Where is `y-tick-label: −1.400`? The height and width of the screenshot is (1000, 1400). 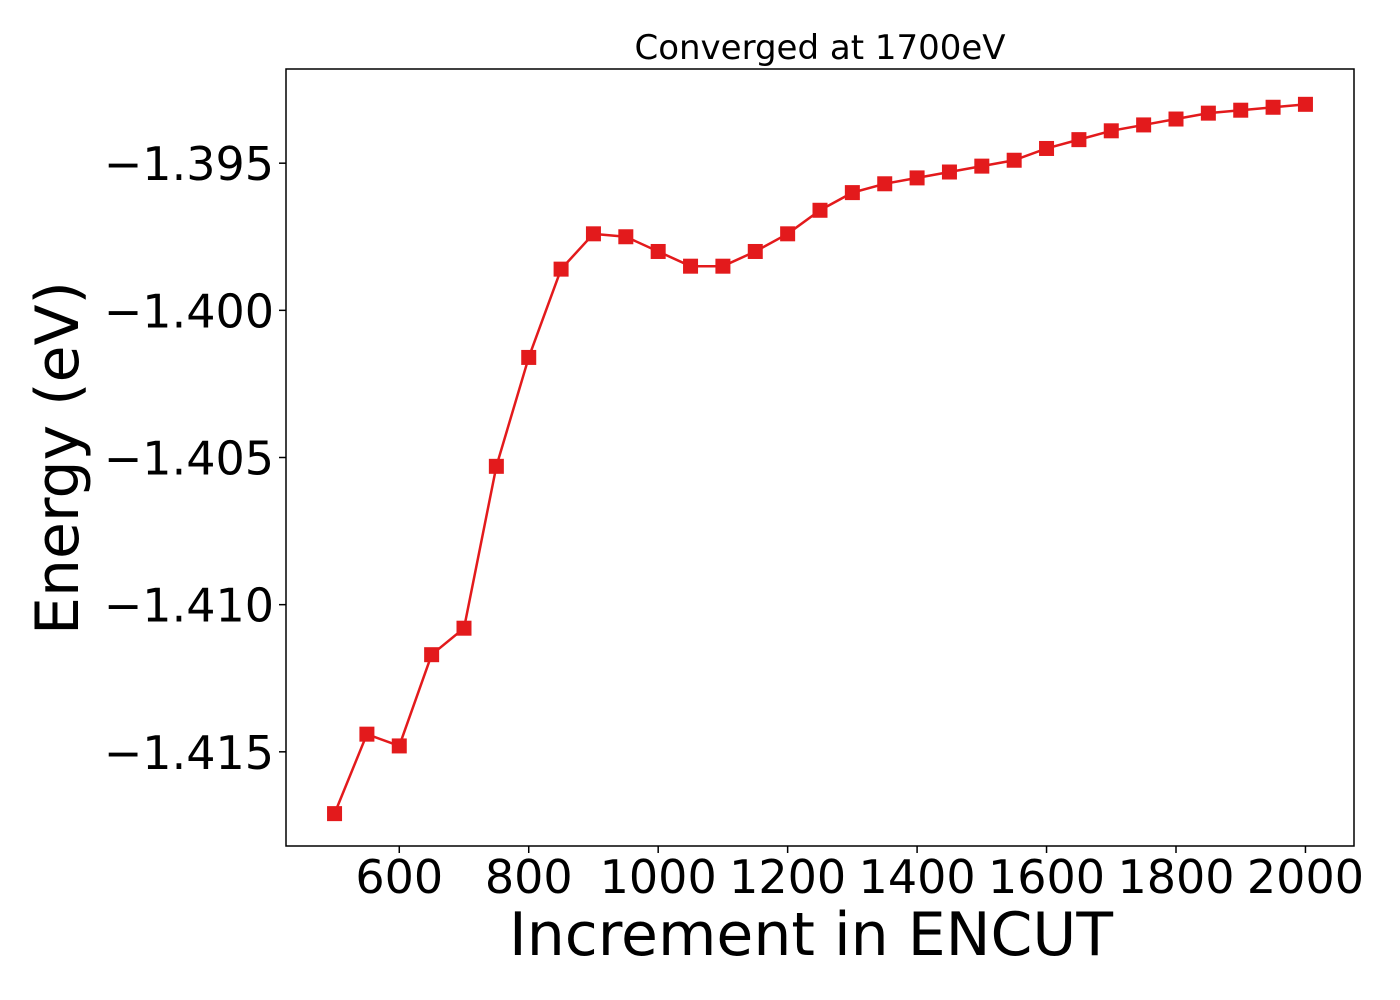
y-tick-label: −1.400 is located at coordinates (189, 311).